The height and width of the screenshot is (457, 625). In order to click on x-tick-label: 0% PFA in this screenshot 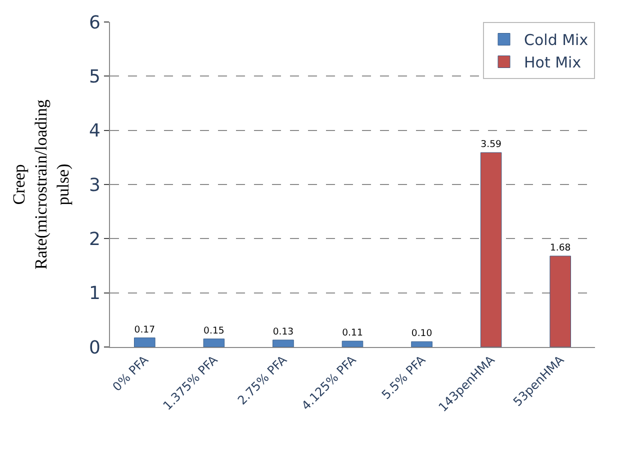, I will do `click(131, 373)`.